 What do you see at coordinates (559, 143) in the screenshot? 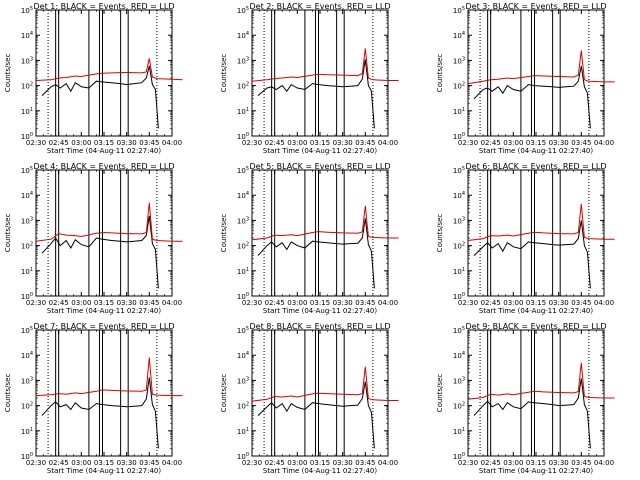
I see `x-tick-label: 03:30` at bounding box center [559, 143].